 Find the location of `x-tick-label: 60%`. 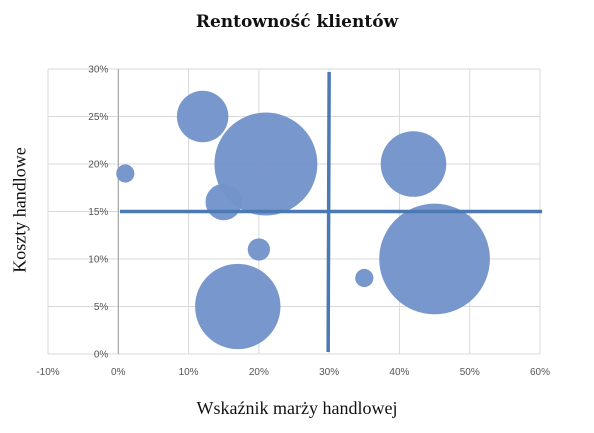

x-tick-label: 60% is located at coordinates (540, 372).